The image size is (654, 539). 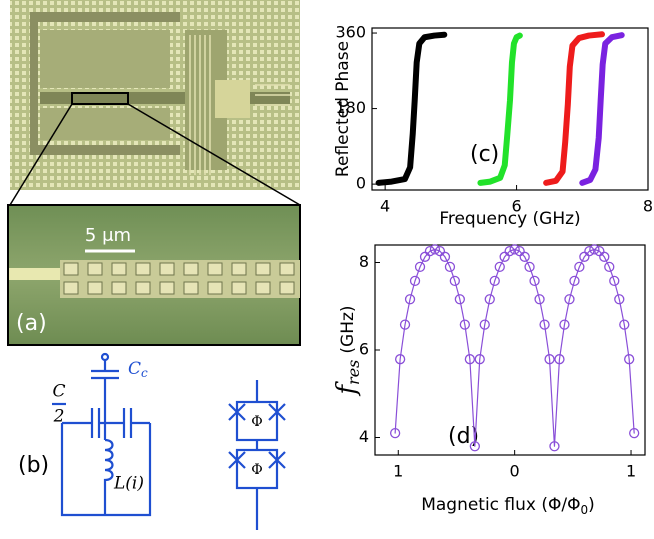 What do you see at coordinates (364, 436) in the screenshot?
I see `y-tick-label: 4` at bounding box center [364, 436].